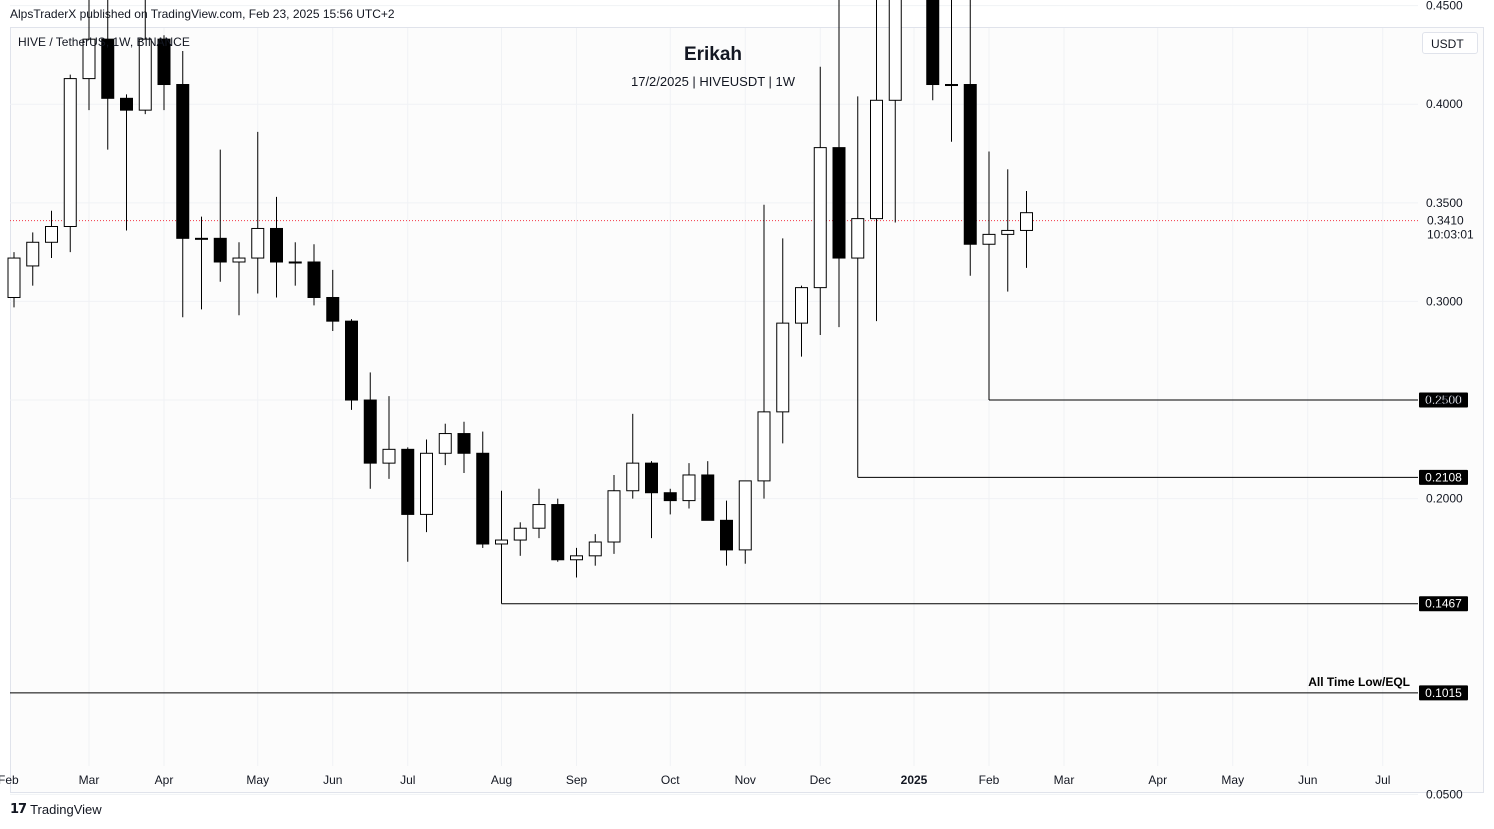 The height and width of the screenshot is (829, 1494). Describe the element at coordinates (1444, 203) in the screenshot. I see `price-tick-label: 0.3500` at that location.